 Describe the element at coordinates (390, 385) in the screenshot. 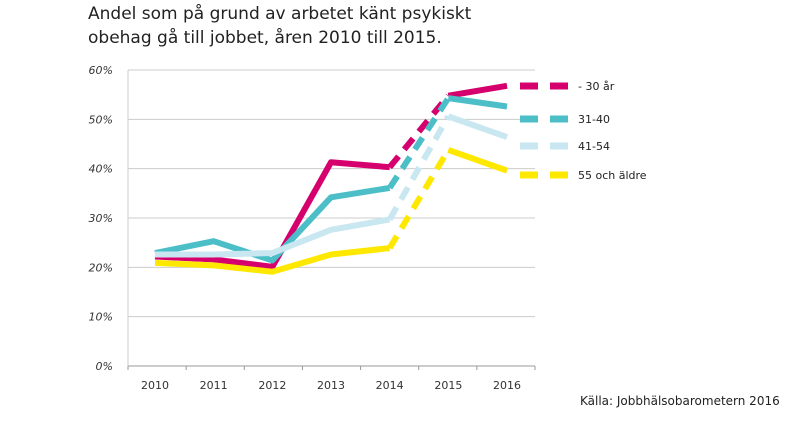

I see `x-tick-label: 2014` at that location.